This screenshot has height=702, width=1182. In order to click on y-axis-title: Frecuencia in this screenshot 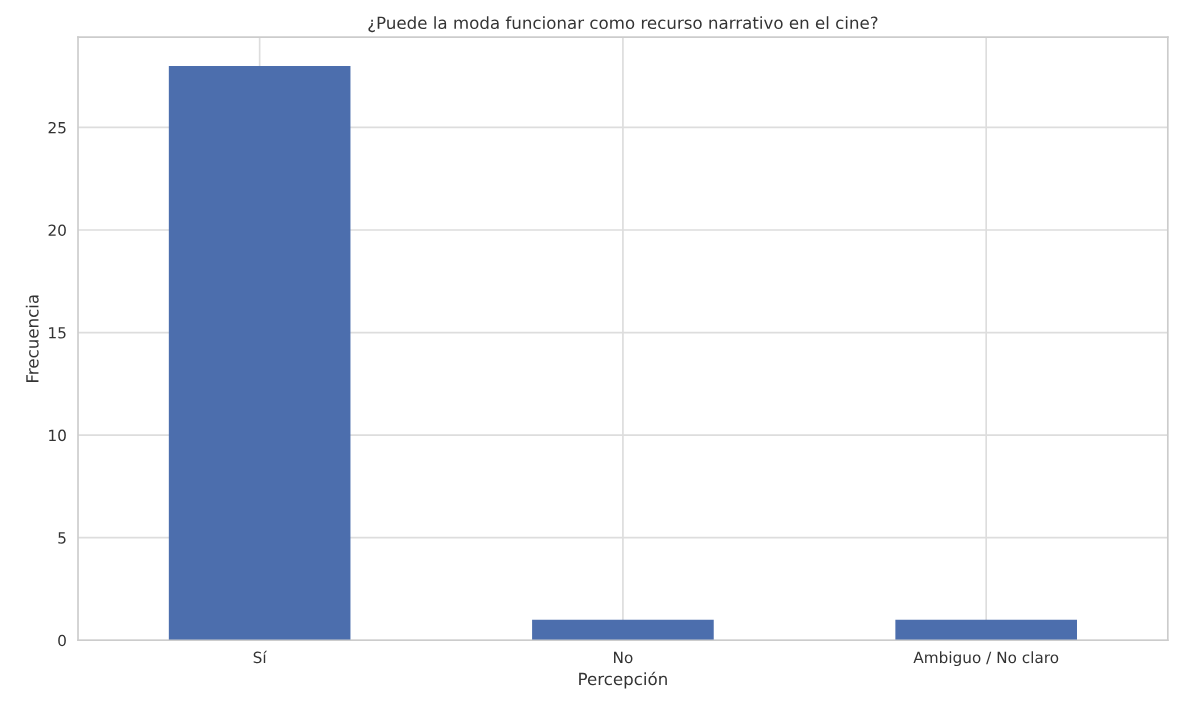, I will do `click(32, 338)`.